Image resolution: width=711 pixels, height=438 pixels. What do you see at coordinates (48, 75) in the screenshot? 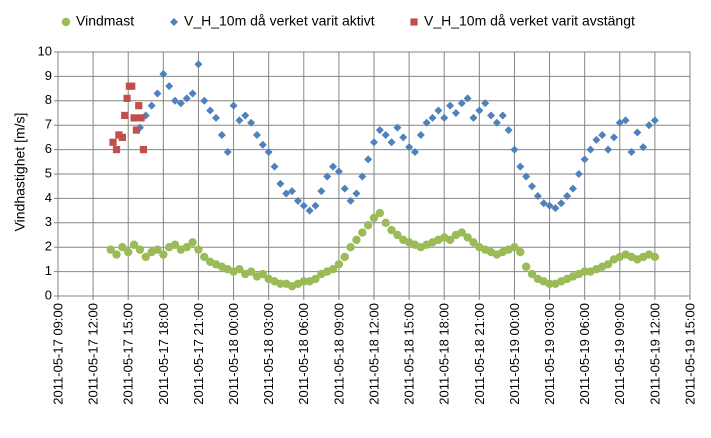
I see `y-tick-label: 9` at bounding box center [48, 75].